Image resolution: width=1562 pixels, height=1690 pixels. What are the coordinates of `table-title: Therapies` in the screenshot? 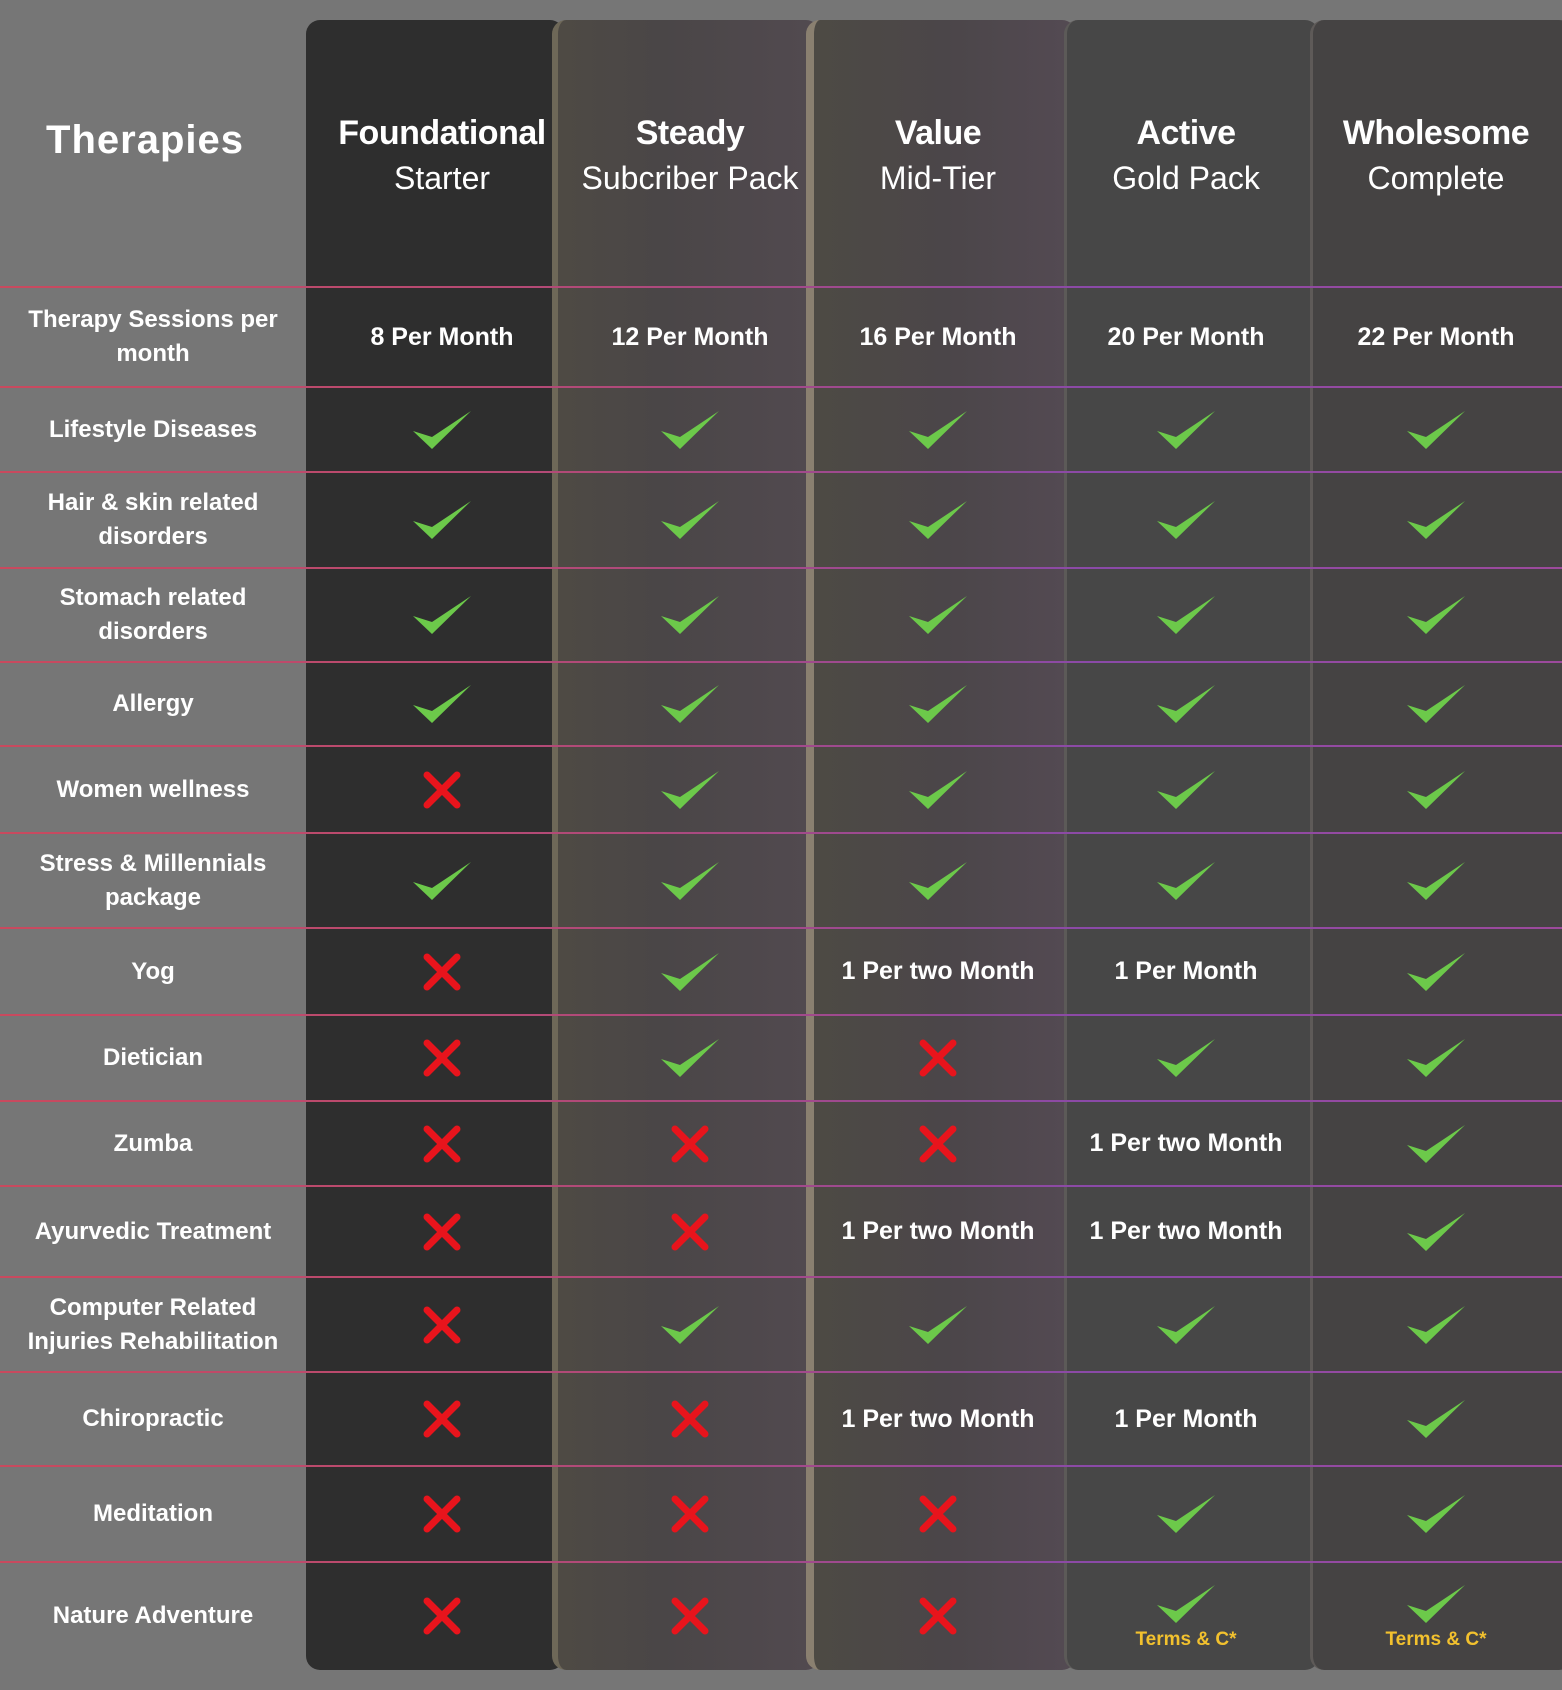 It's located at (145, 140).